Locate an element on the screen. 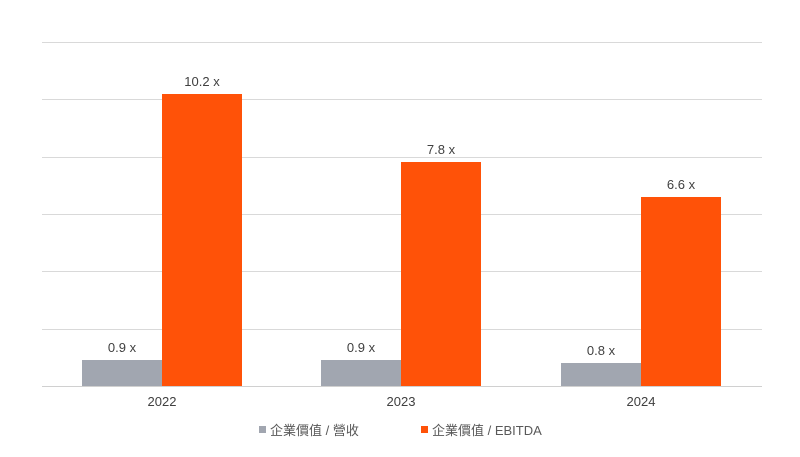  legend-label: 企業價值 / EBITDA is located at coordinates (487, 430).